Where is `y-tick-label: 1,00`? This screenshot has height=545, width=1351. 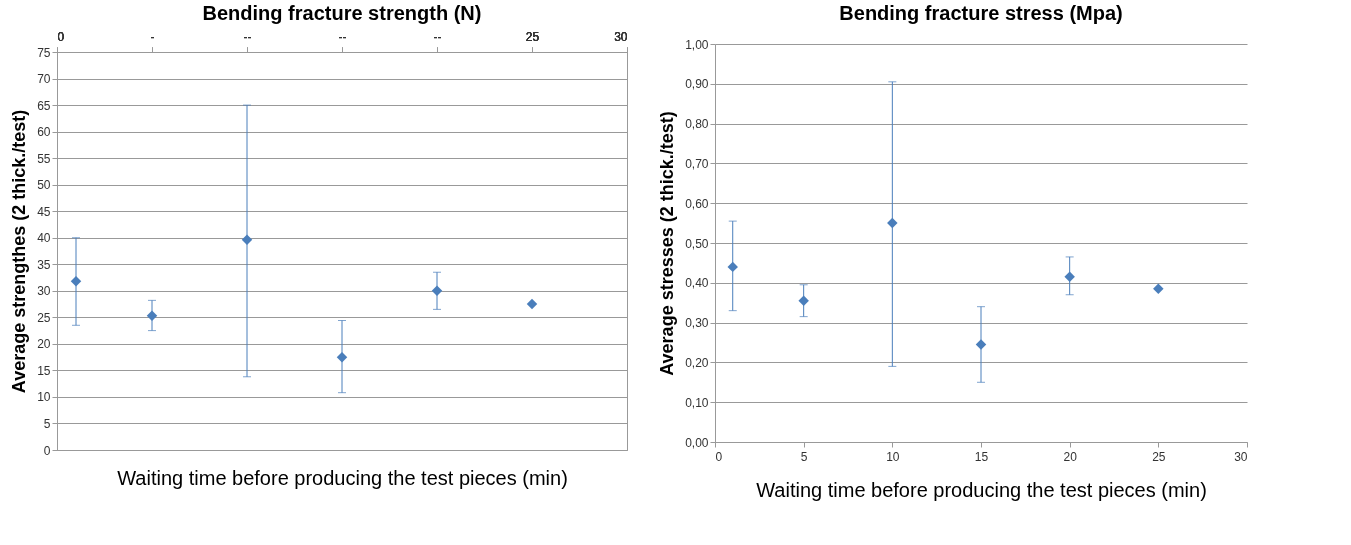
y-tick-label: 1,00 is located at coordinates (697, 44).